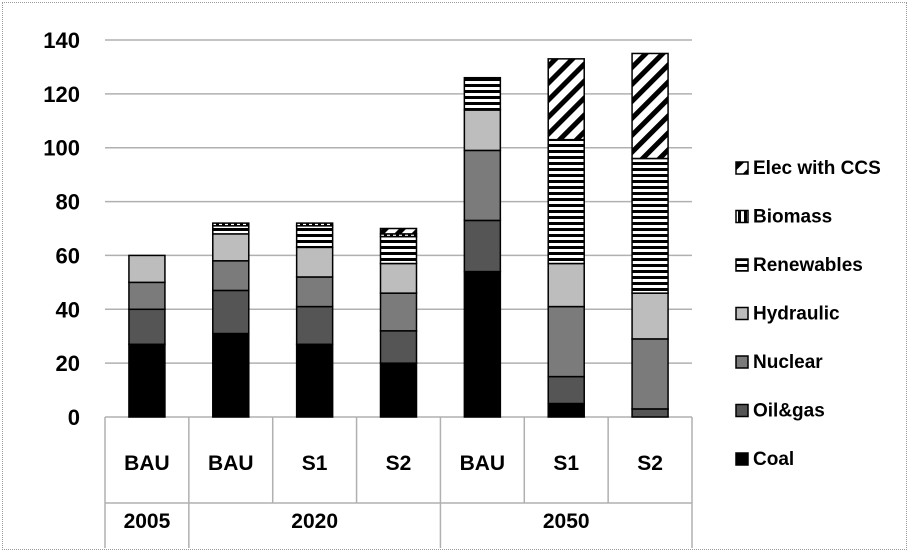 This screenshot has width=911, height=554. What do you see at coordinates (742, 410) in the screenshot?
I see `legend-swatch-oil-and-gas` at bounding box center [742, 410].